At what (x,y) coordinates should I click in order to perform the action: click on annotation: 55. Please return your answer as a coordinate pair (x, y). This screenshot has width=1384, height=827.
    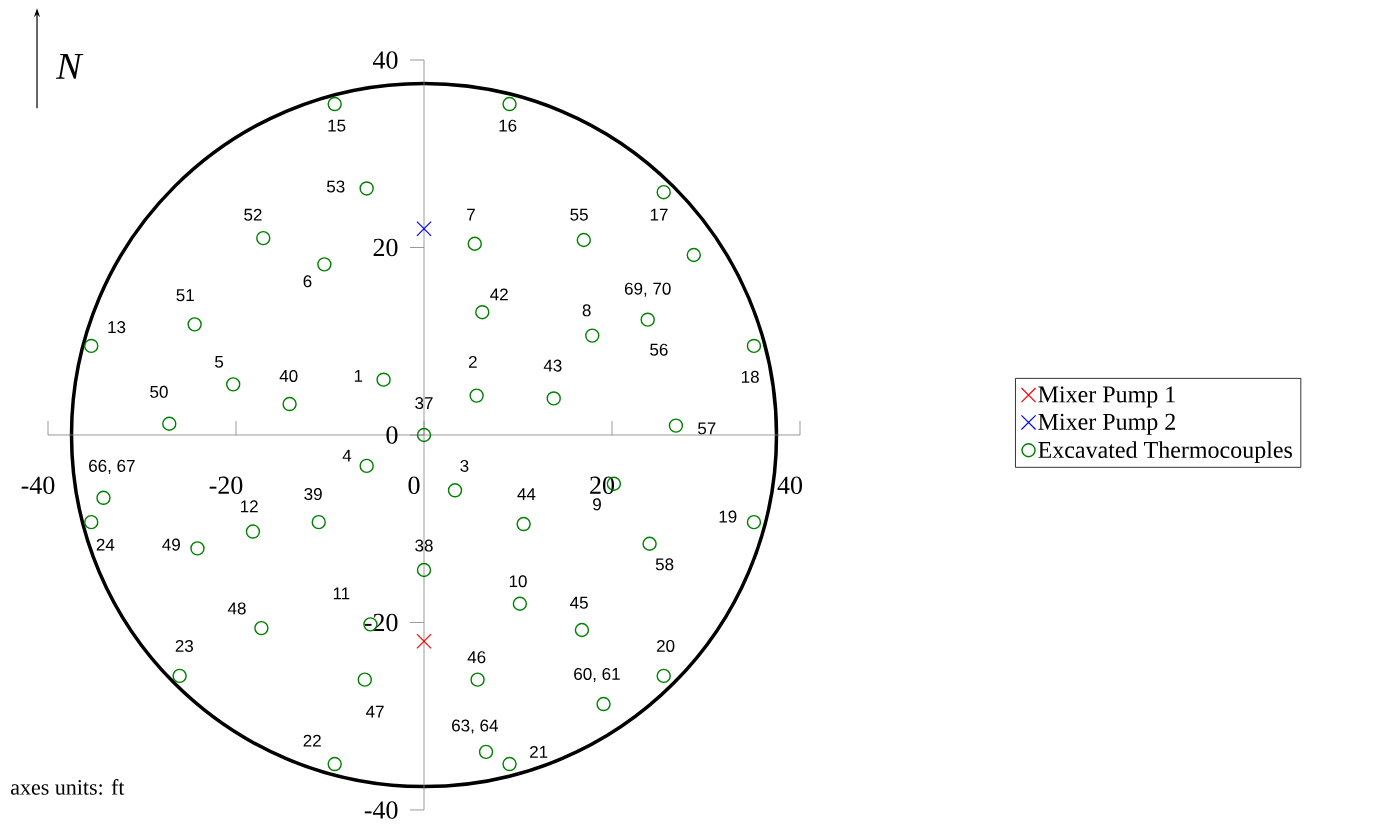
    Looking at the image, I should click on (579, 214).